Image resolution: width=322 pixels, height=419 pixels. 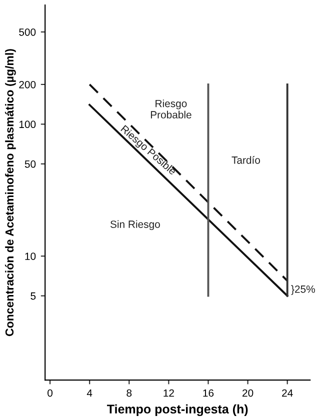 I want to click on y-tick-label: 5, so click(x=33, y=296).